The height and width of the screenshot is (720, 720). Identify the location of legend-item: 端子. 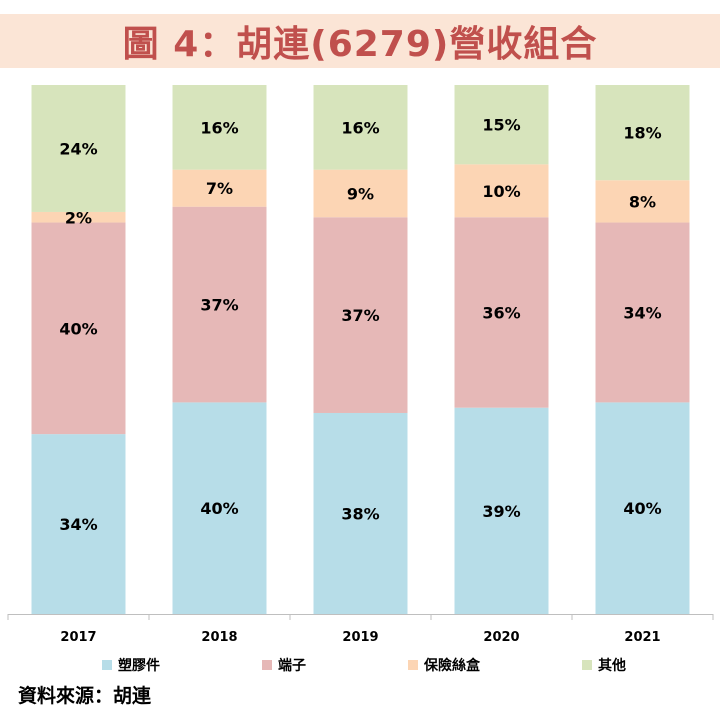
(284, 665).